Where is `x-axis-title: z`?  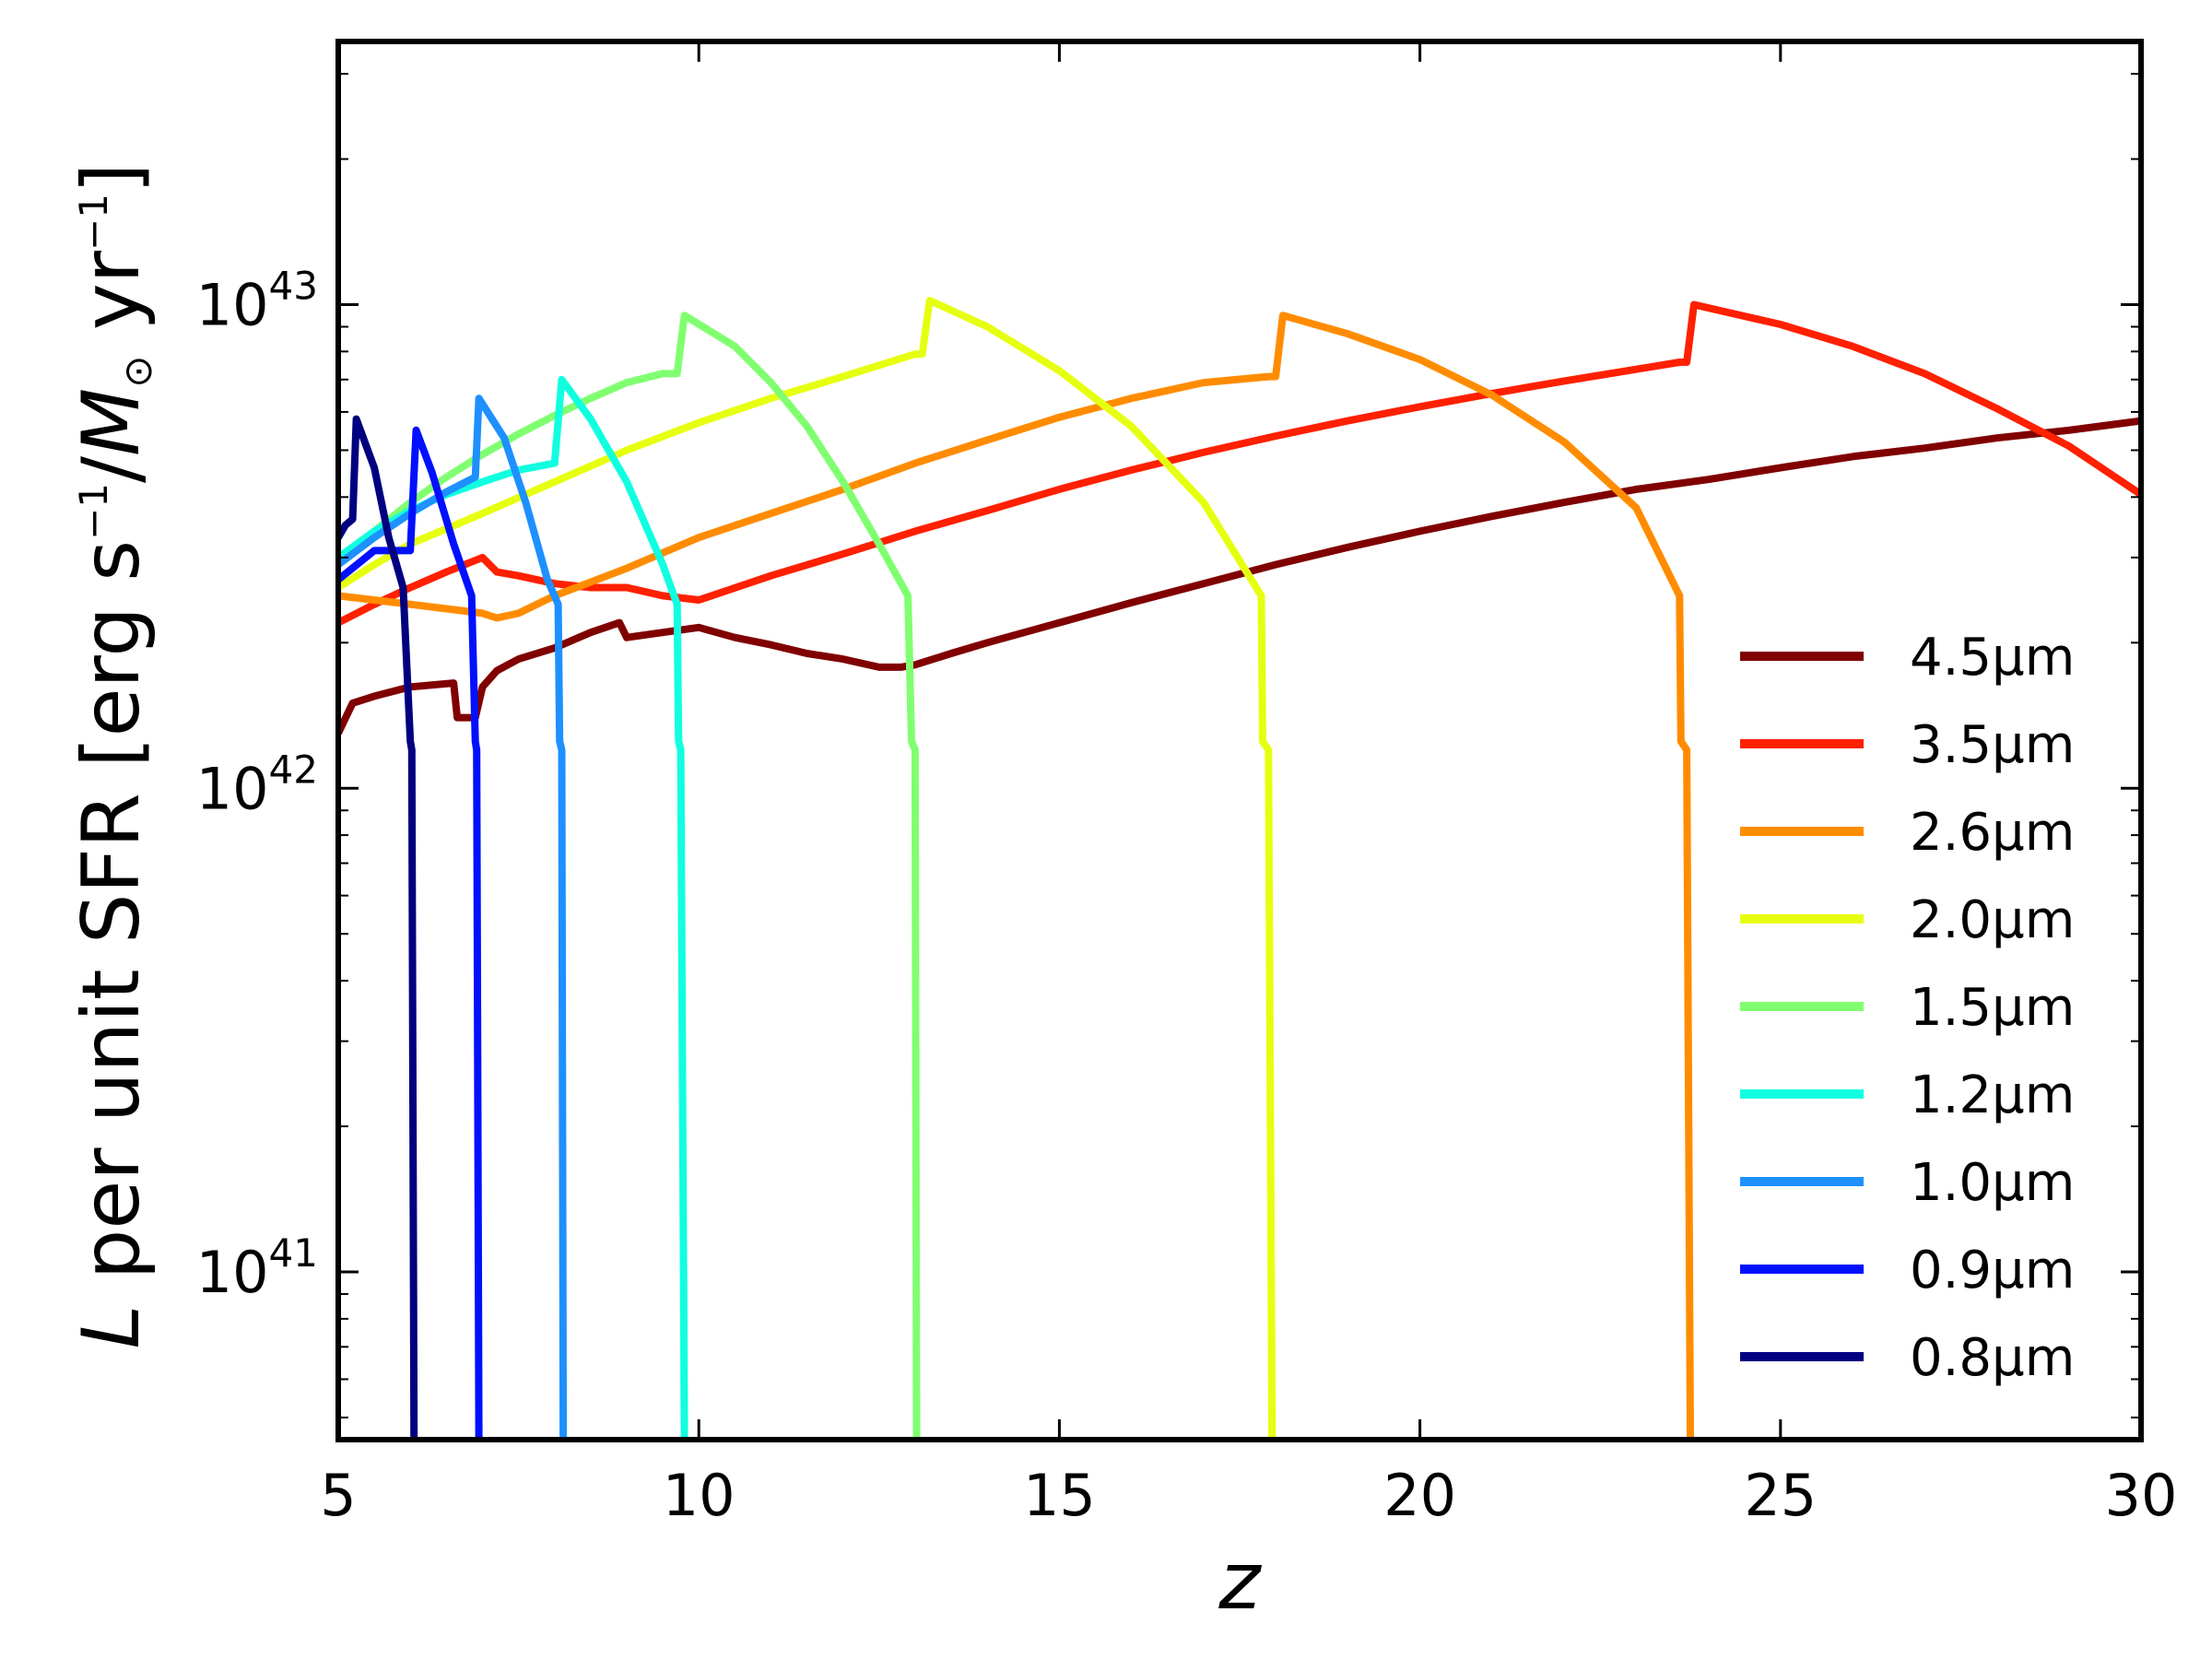
x-axis-title: z is located at coordinates (1240, 1581).